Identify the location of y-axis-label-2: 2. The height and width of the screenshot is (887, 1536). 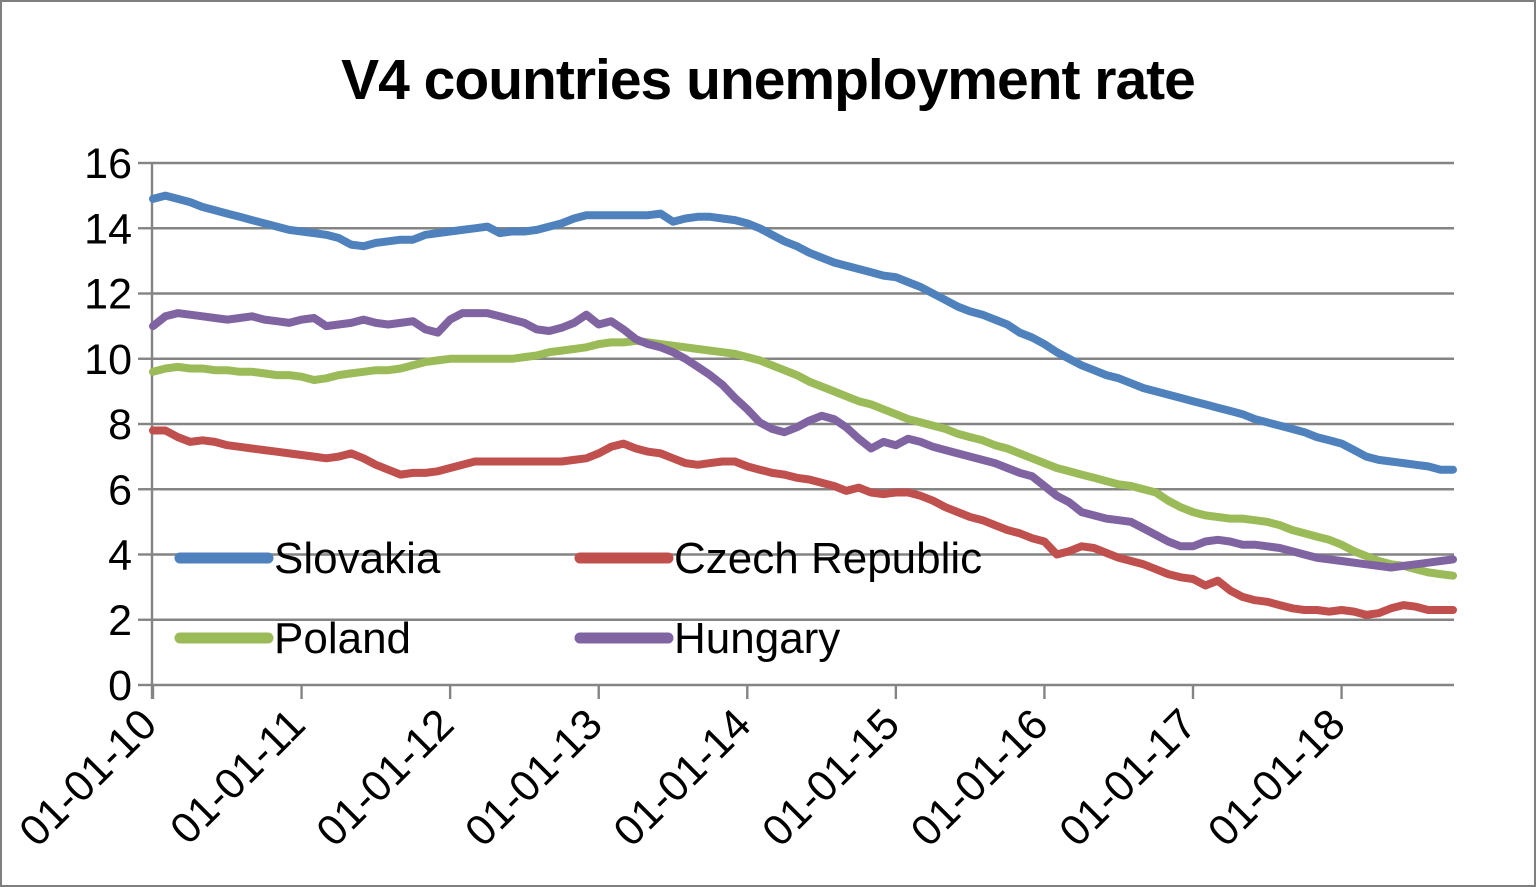
(120, 621).